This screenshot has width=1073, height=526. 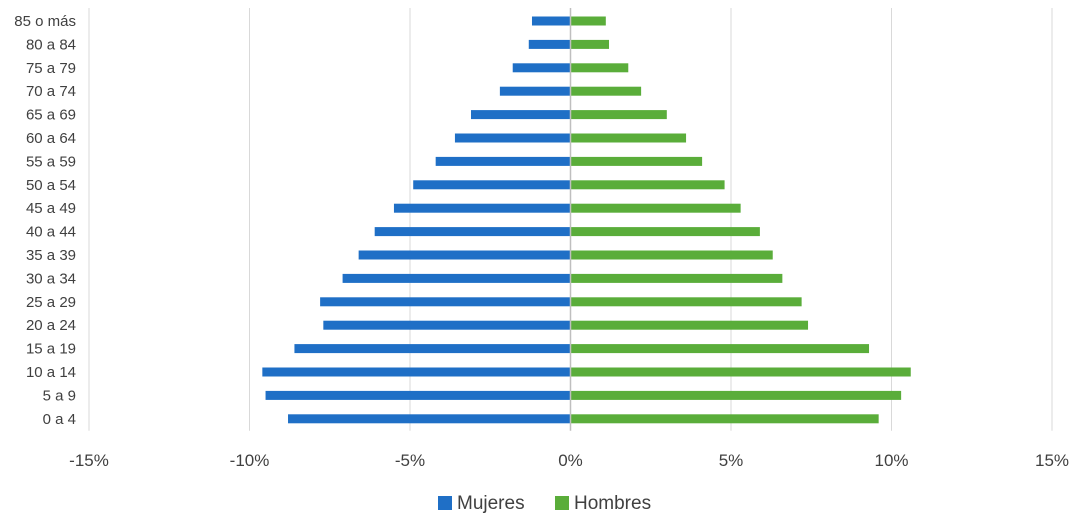 What do you see at coordinates (51, 208) in the screenshot?
I see `category-label-8: 45 a 49` at bounding box center [51, 208].